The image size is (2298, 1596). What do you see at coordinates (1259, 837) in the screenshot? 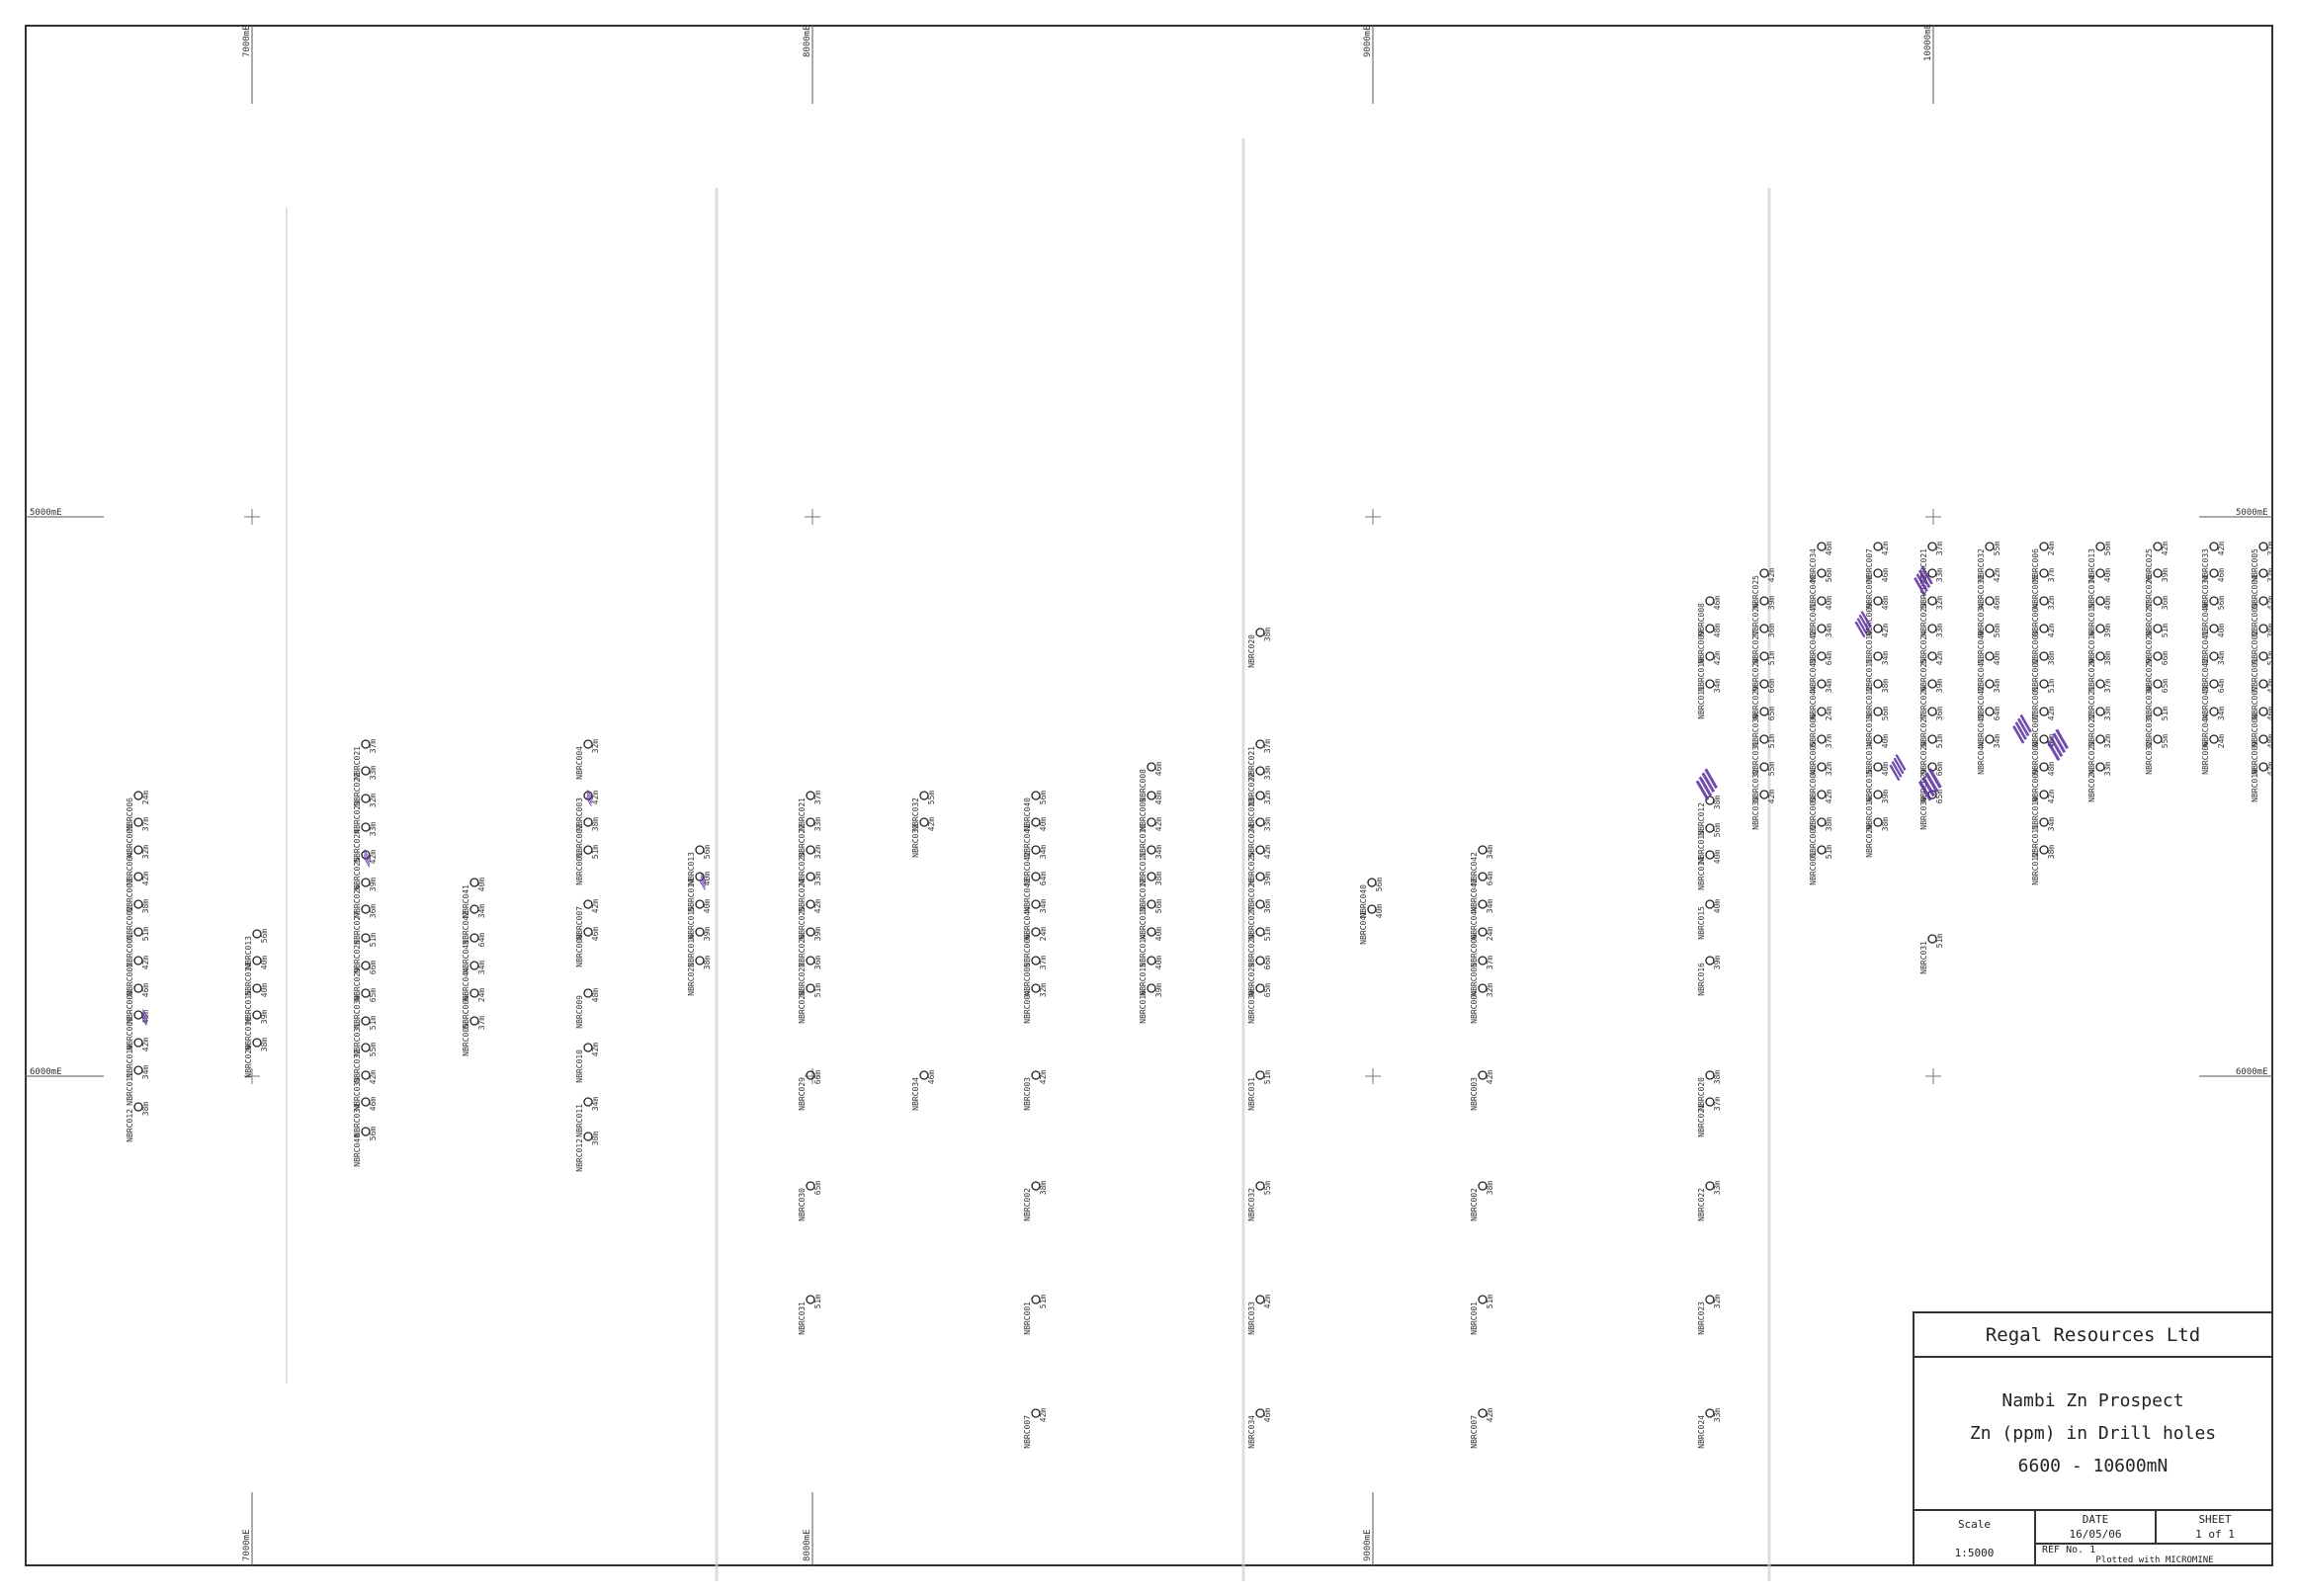
I see `drill-hole: NBRC024 33m` at bounding box center [1259, 837].